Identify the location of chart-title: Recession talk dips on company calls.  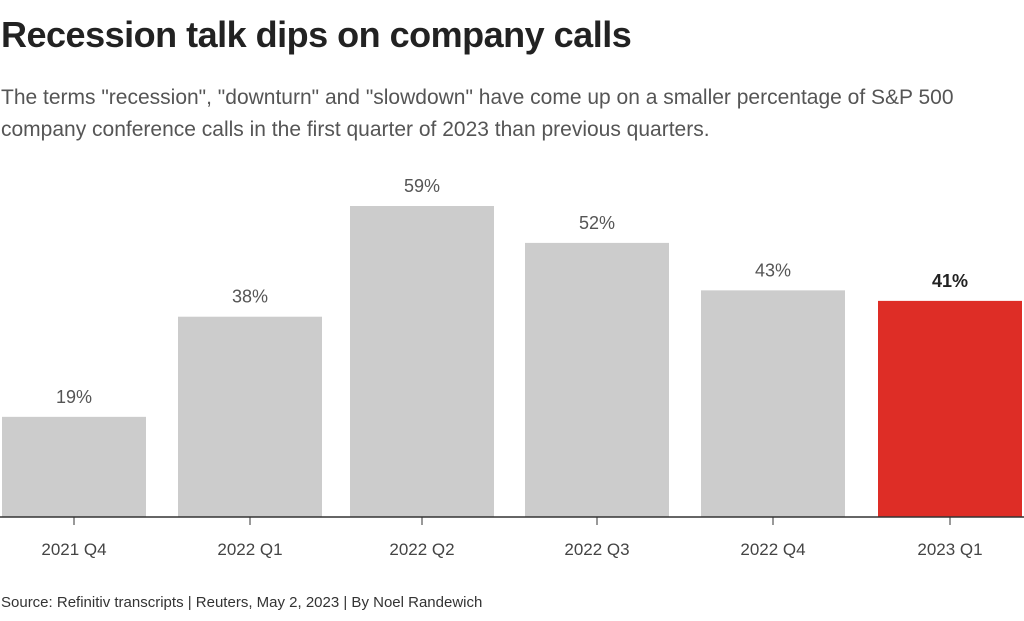
(316, 34).